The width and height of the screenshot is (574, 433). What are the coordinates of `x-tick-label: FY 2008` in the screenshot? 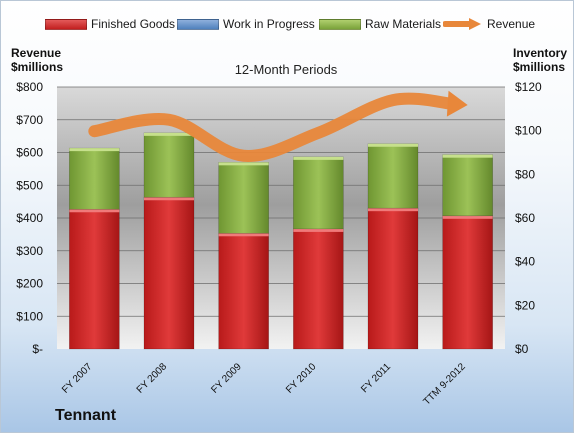 It's located at (152, 378).